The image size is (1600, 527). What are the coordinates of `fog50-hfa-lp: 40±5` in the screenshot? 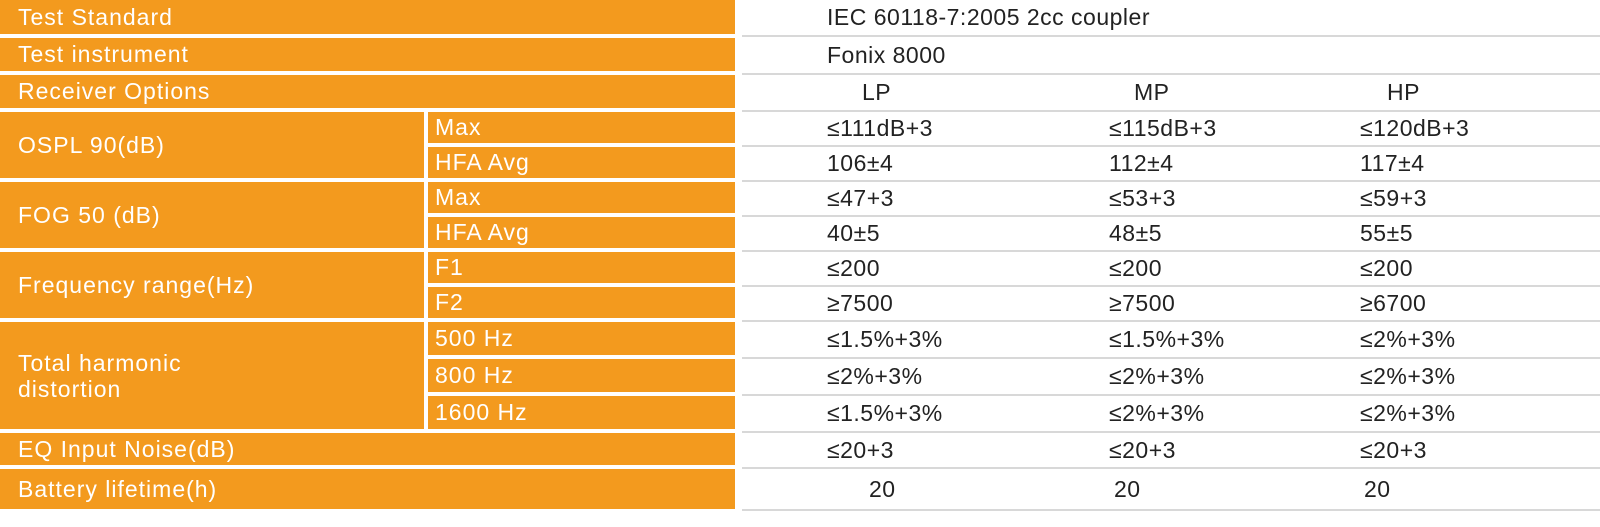 It's located at (853, 233).